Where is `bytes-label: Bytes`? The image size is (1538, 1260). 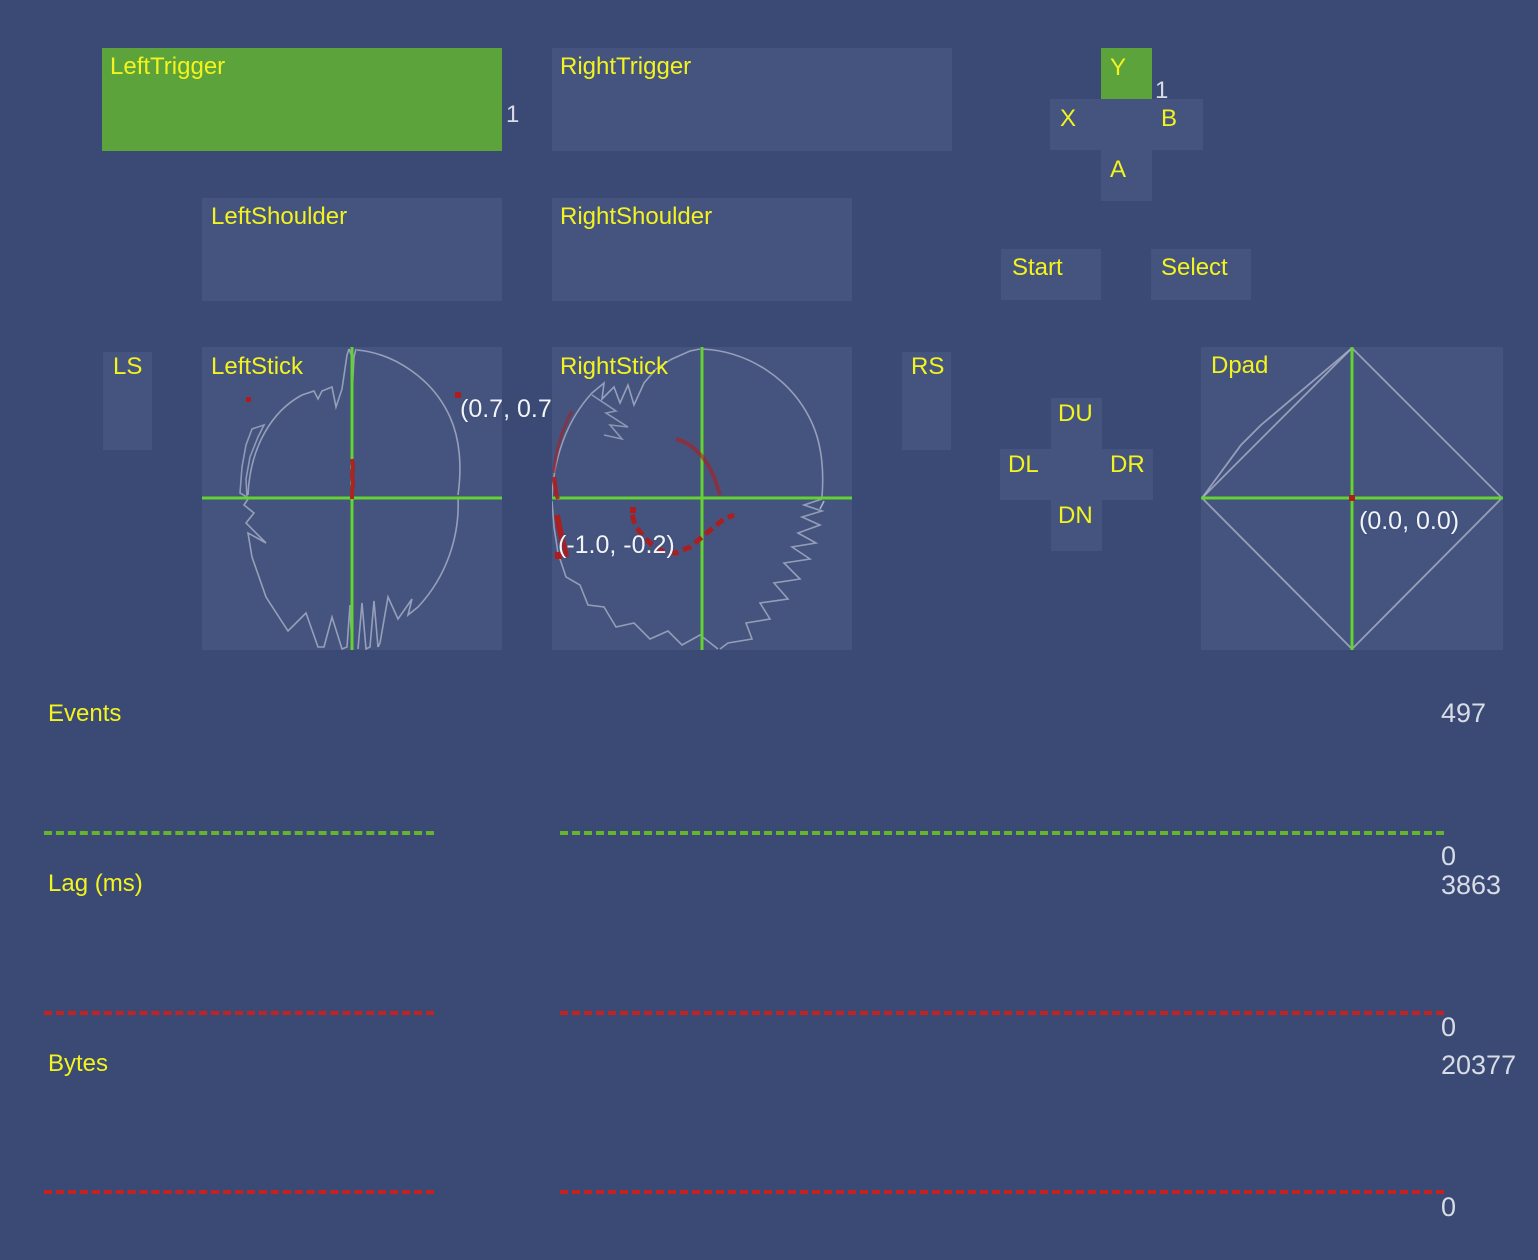 bytes-label: Bytes is located at coordinates (78, 1063).